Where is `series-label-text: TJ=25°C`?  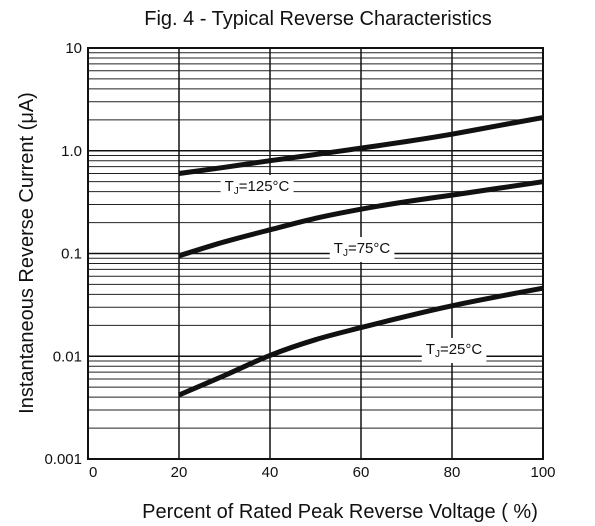
series-label-text: TJ=25°C is located at coordinates (454, 350).